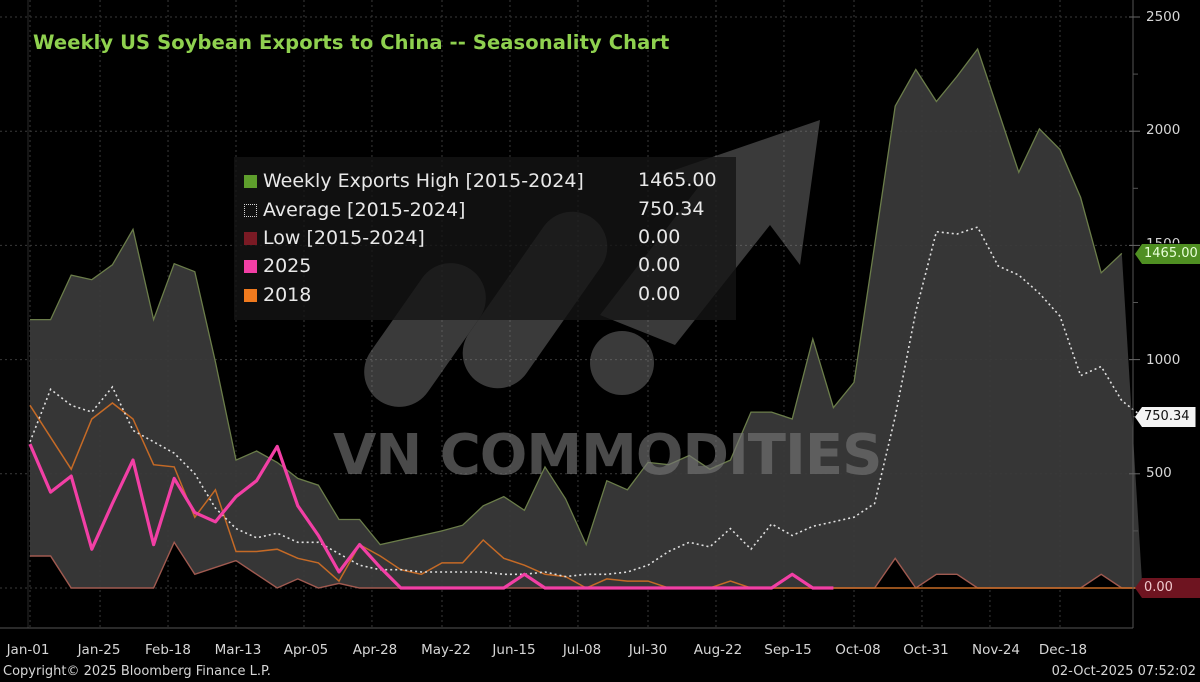  What do you see at coordinates (1167, 588) in the screenshot?
I see `last-value-tag-low: 0.00` at bounding box center [1167, 588].